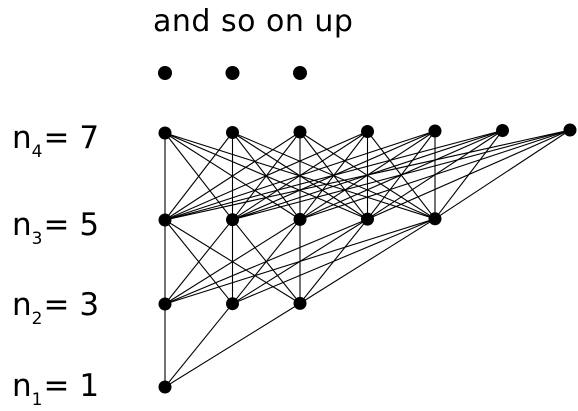 This screenshot has height=411, width=578. I want to click on level-label-3: n3= 5, so click(55, 227).